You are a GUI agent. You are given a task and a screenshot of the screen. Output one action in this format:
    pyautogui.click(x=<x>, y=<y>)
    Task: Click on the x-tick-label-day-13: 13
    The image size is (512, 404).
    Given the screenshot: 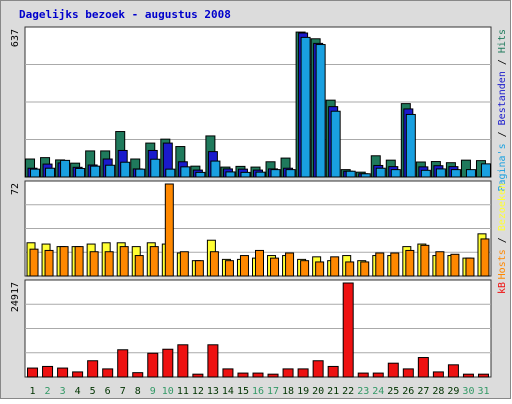 What is the action you would take?
    pyautogui.click(x=213, y=391)
    